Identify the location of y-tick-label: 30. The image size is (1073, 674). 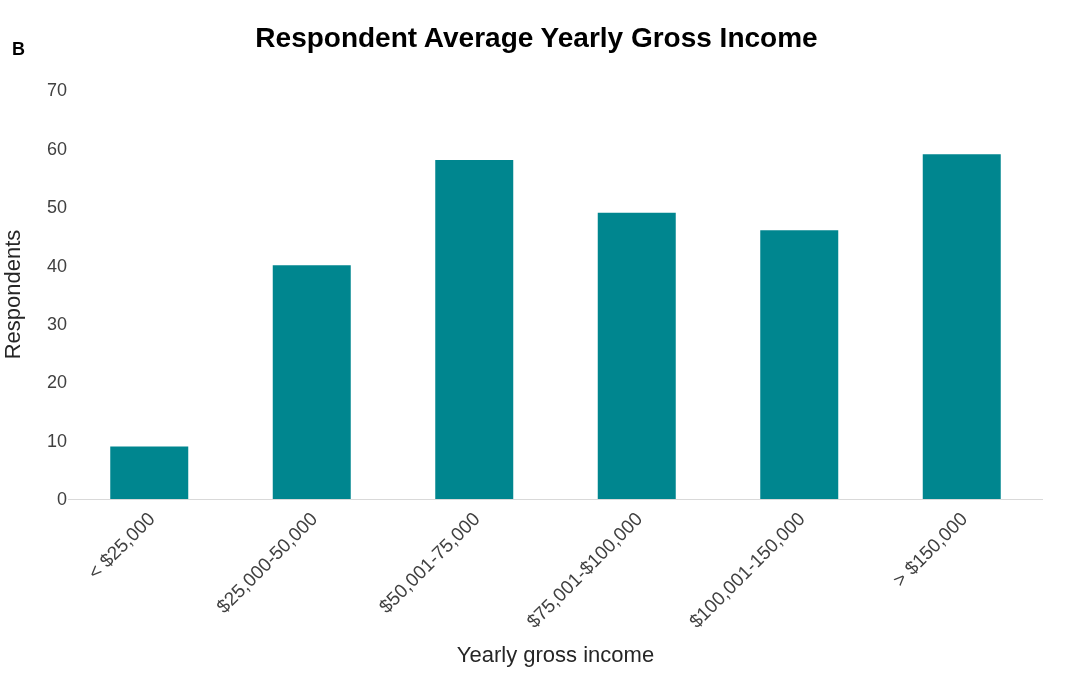
(56, 324).